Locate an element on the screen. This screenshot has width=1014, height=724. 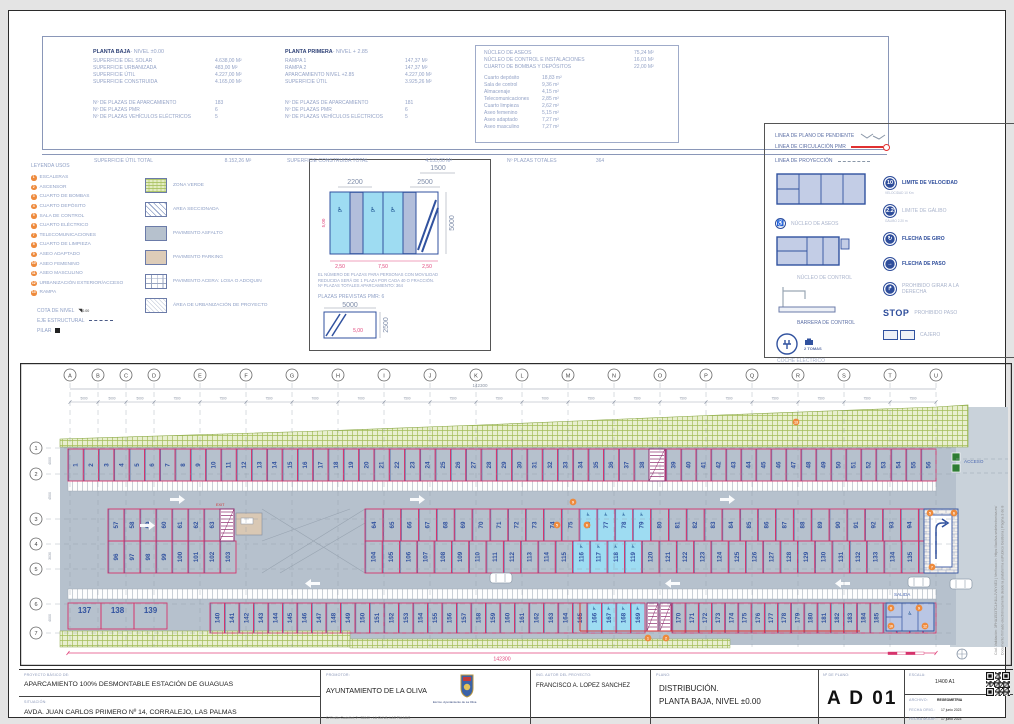
svg-text: 134 is located at coordinates (893, 556).